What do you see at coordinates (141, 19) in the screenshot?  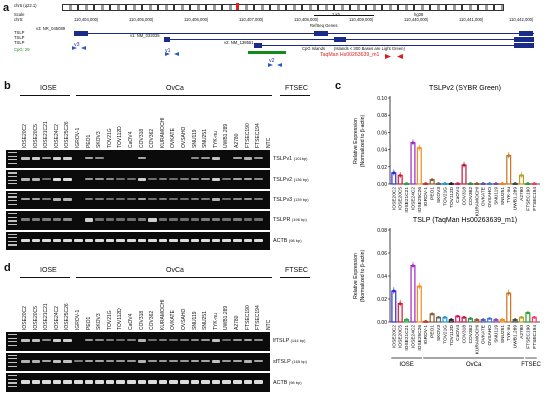 I see `coord-2: 110,405,000|` at bounding box center [141, 19].